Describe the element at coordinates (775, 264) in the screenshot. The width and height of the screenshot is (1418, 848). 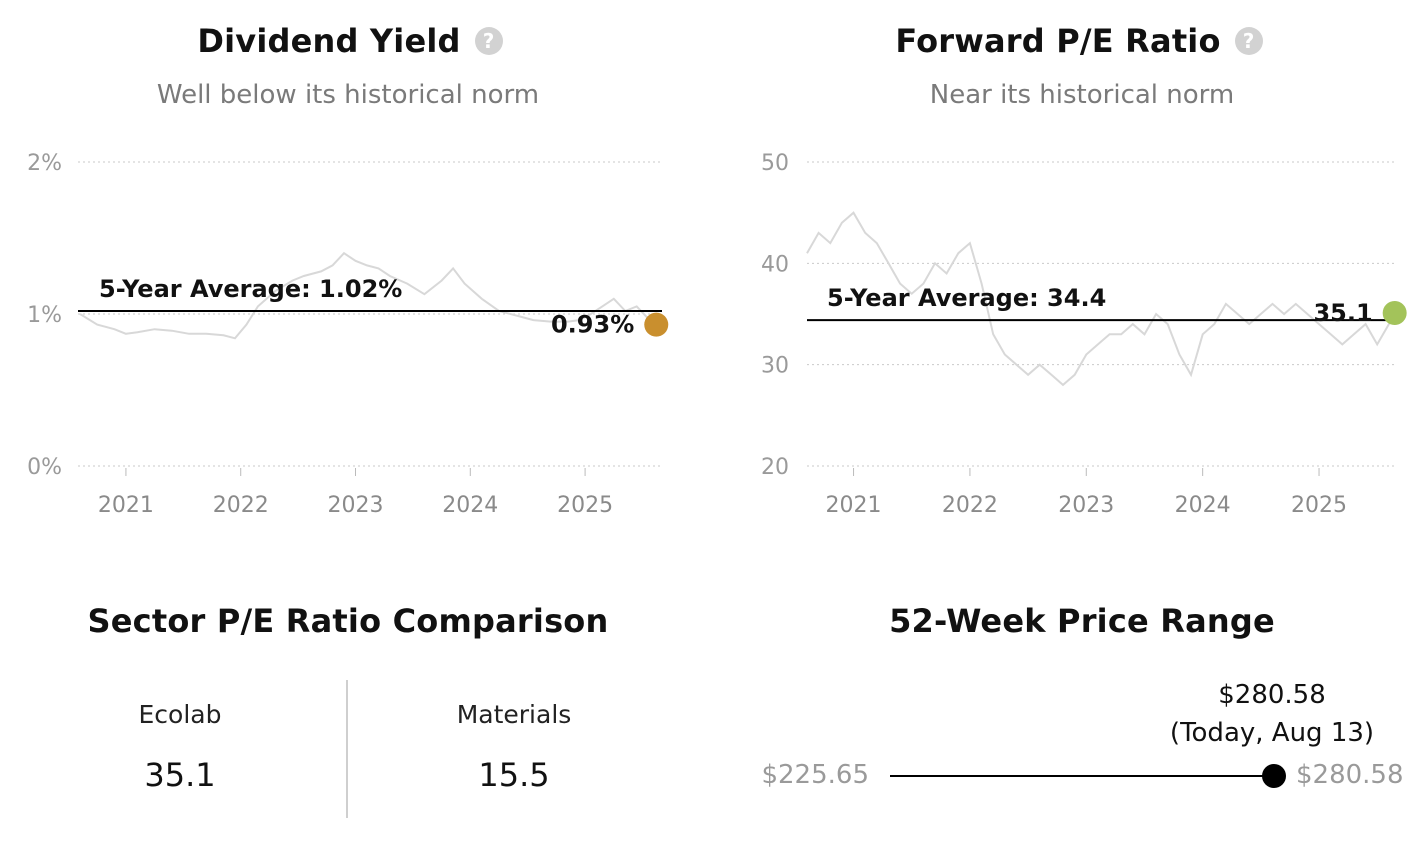
I see `y-tick-label: 40` at that location.